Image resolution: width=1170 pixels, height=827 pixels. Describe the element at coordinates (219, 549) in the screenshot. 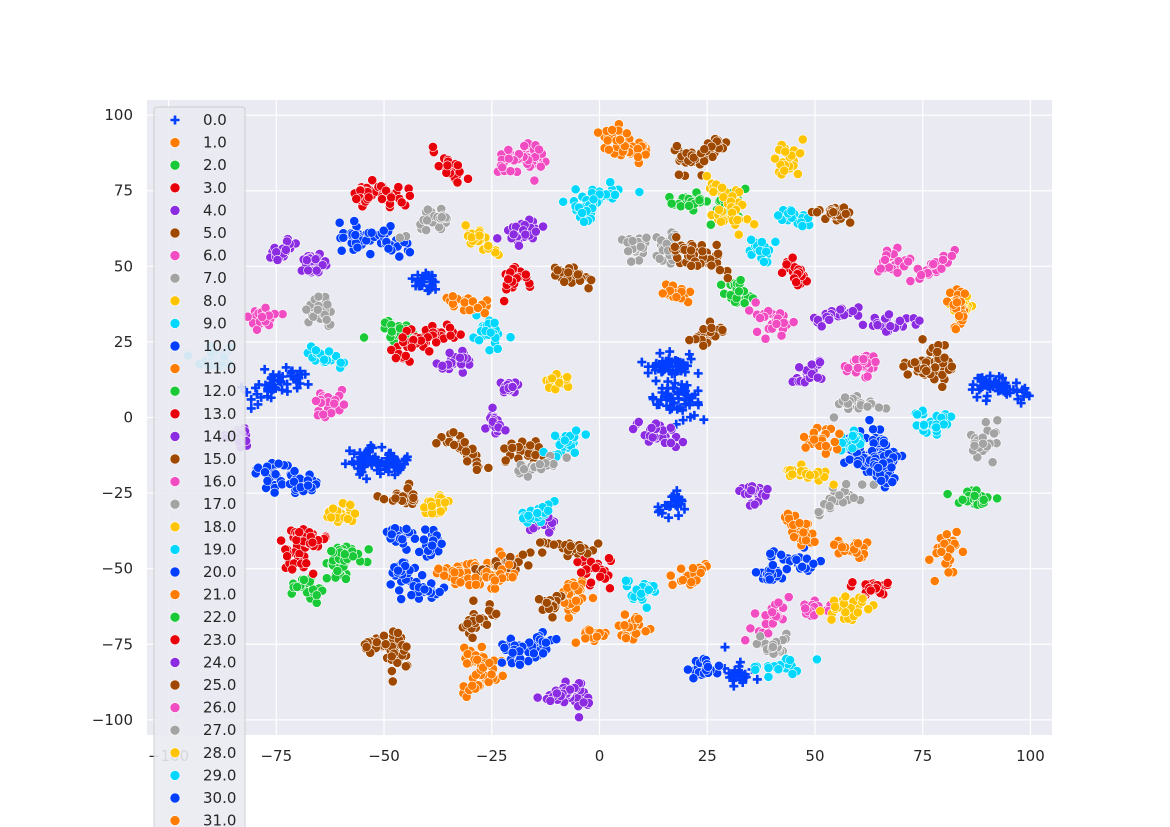

I see `legend-label: 19.0` at that location.